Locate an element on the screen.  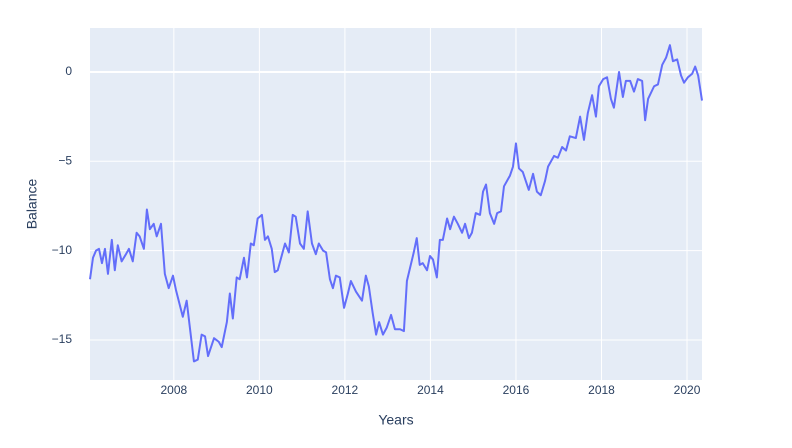
y-tick-label: −15 is located at coordinates (62, 339).